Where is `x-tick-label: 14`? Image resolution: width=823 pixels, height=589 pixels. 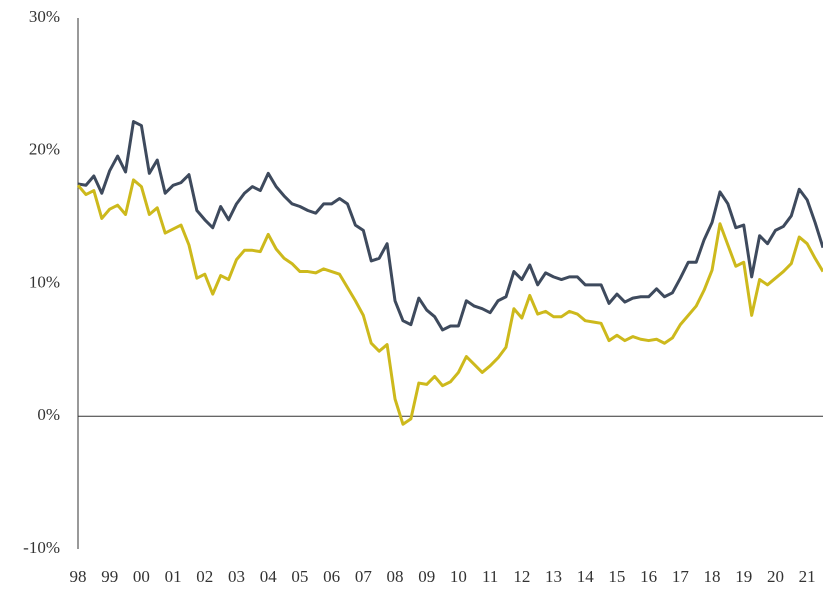 x-tick-label: 14 is located at coordinates (586, 576).